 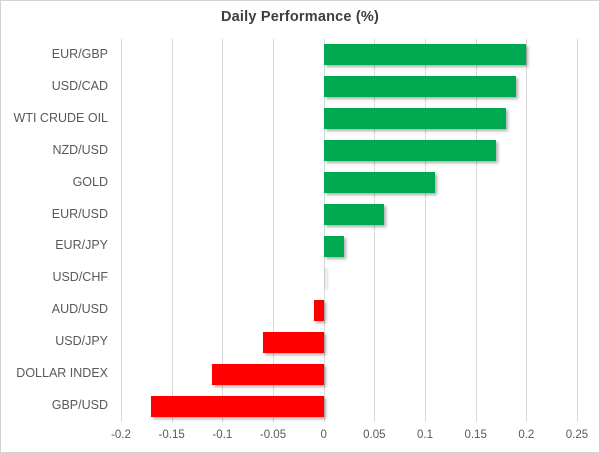 I want to click on bar-eur-gbp, so click(x=425, y=55).